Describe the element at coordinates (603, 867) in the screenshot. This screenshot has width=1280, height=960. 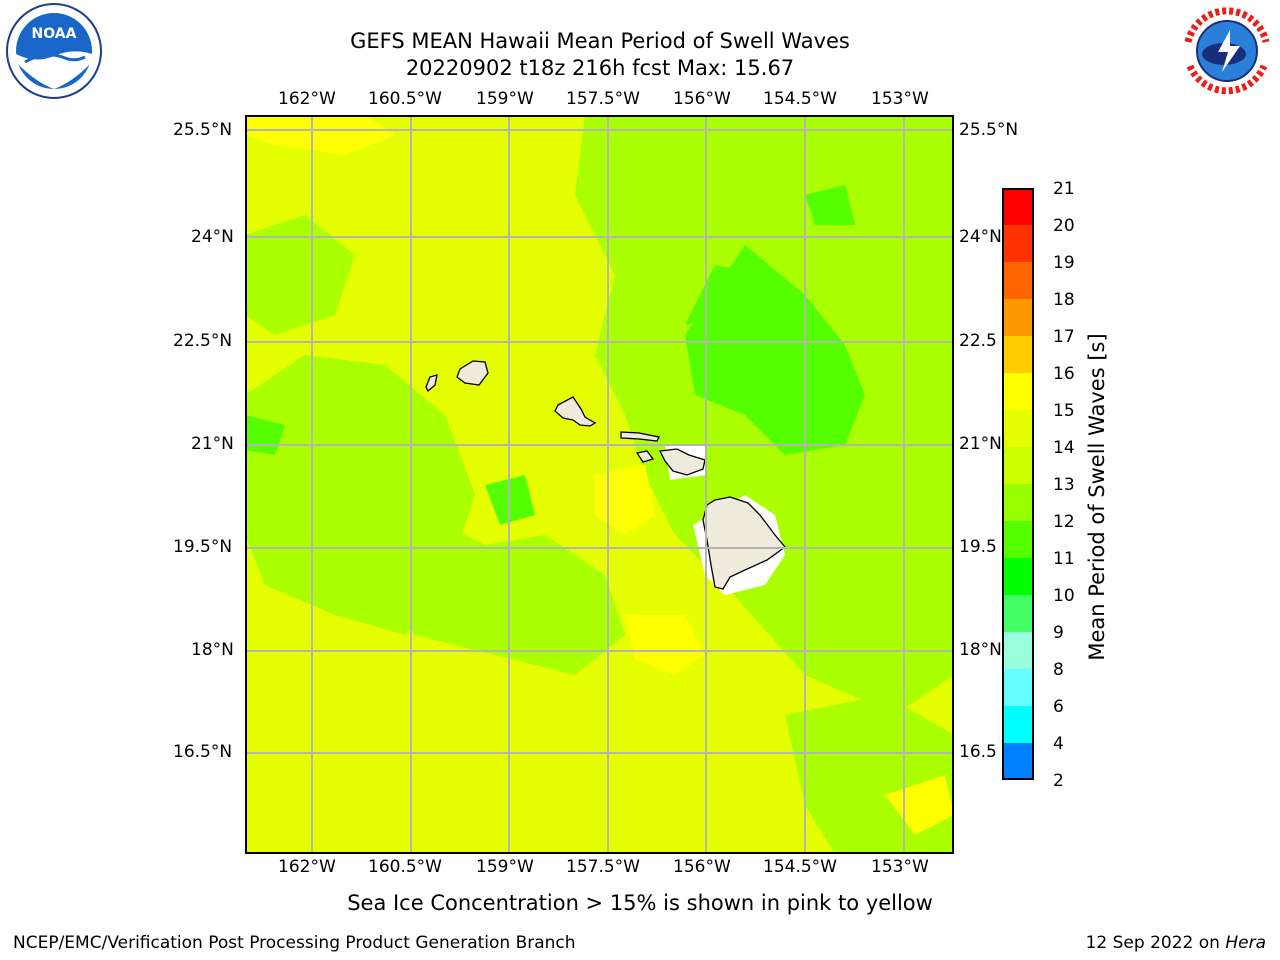
I see `lon-tick-bottom: 157.5°W` at that location.